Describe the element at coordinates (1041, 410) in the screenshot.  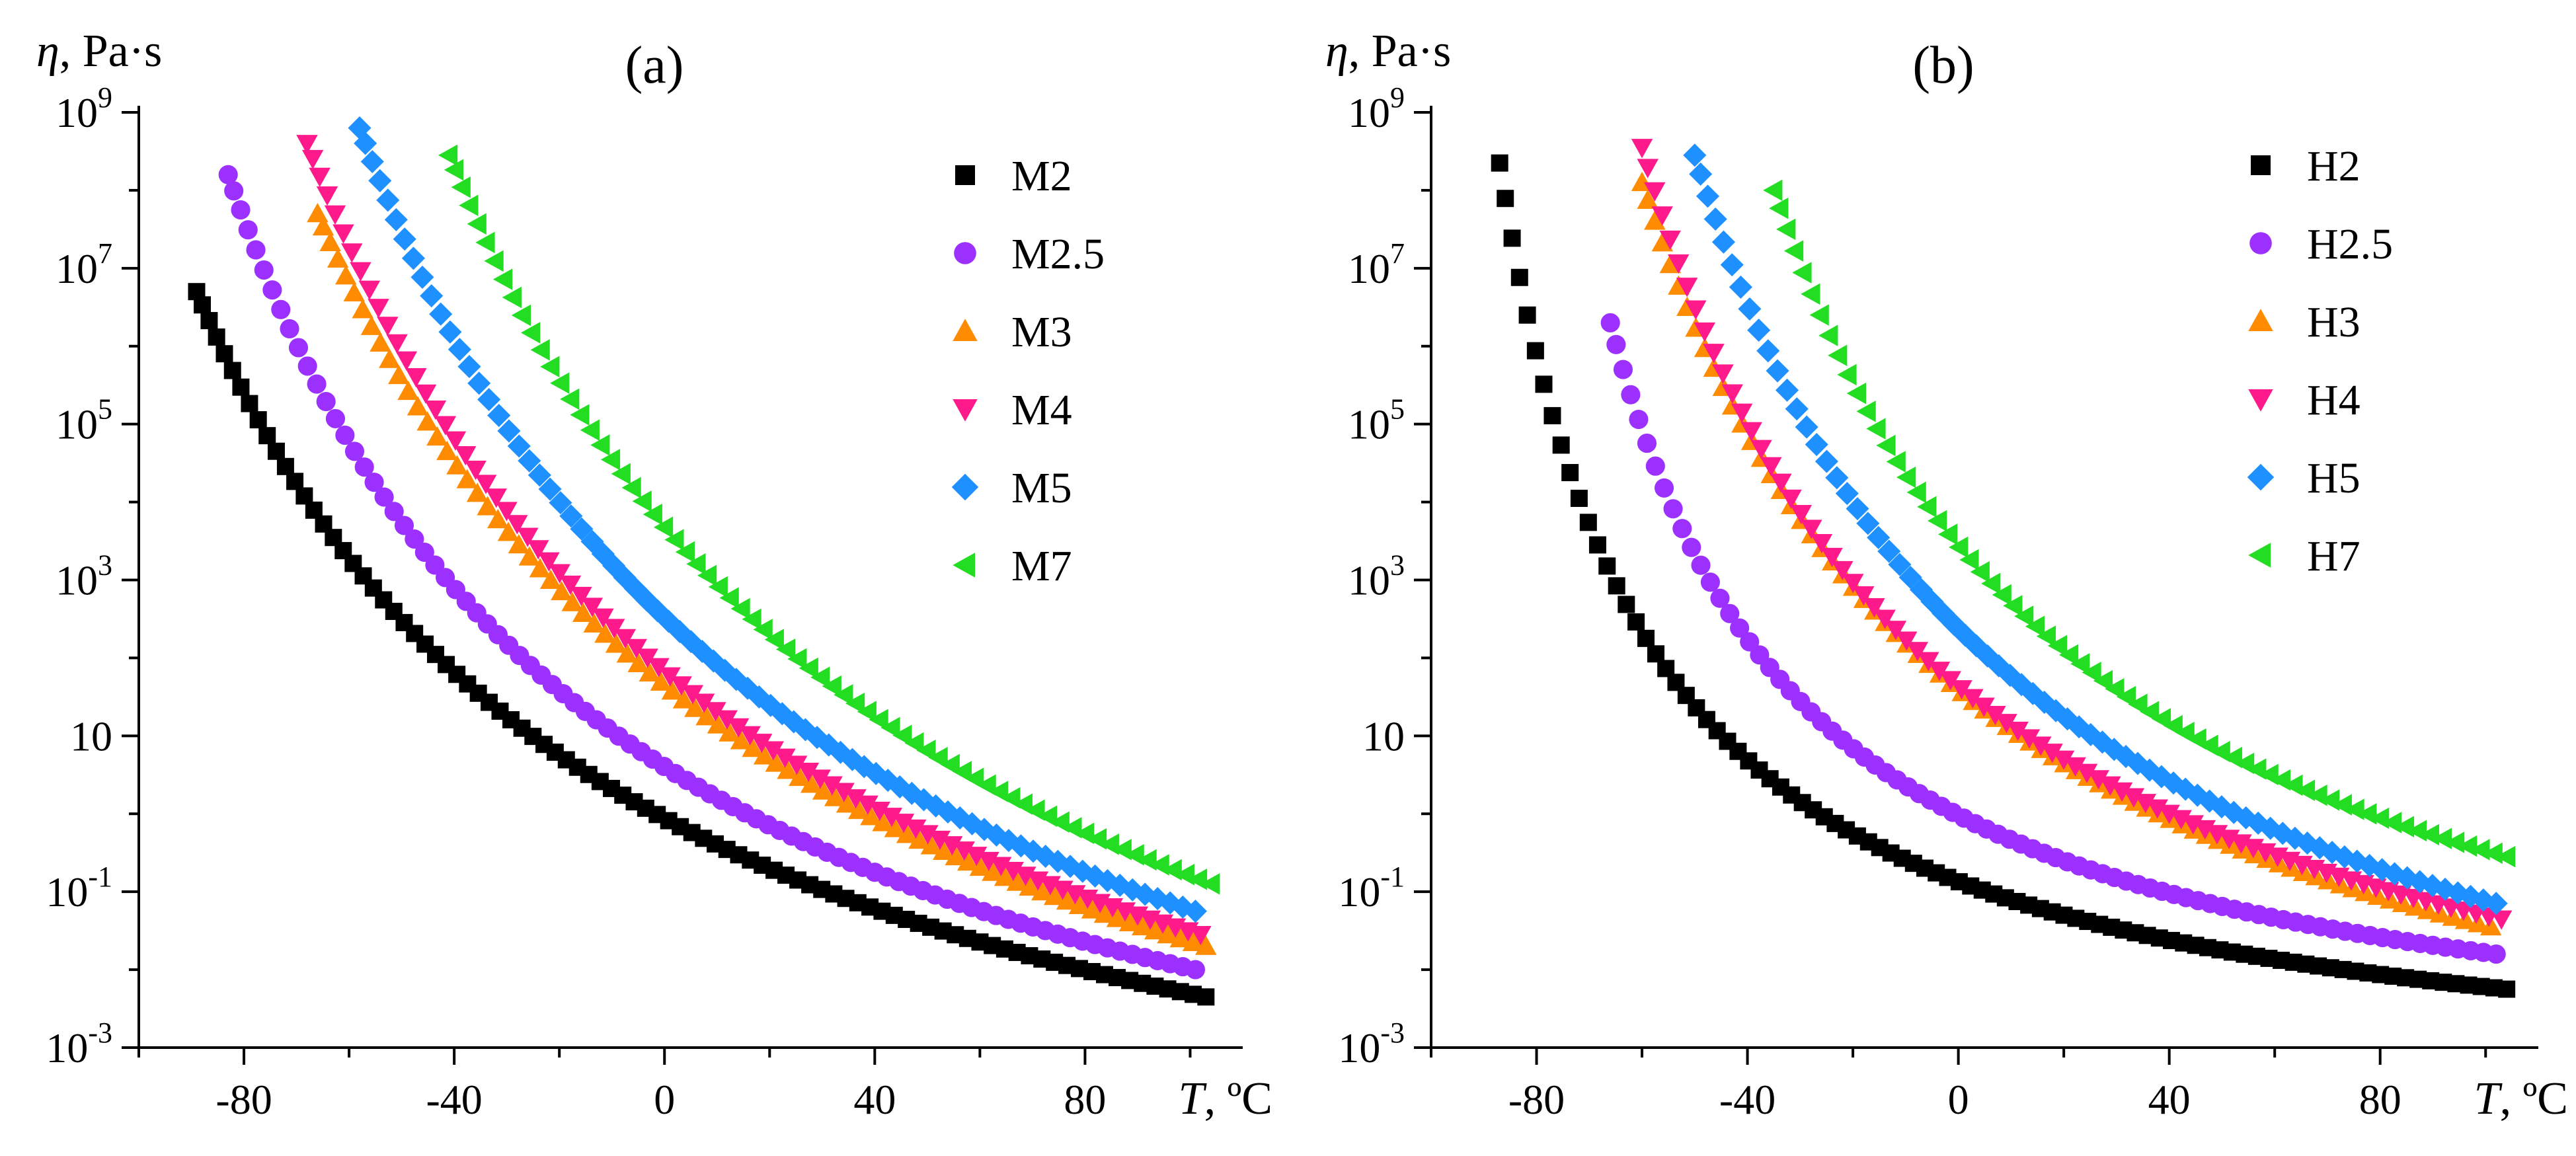
I see `legend-label: M4` at that location.